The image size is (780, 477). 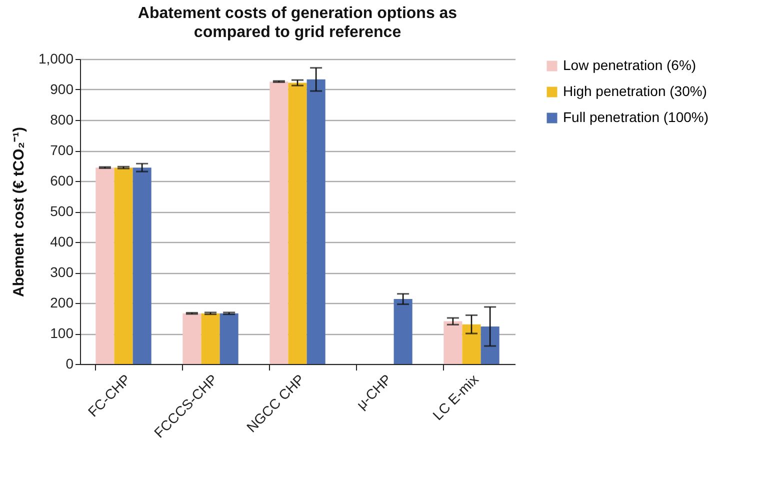 What do you see at coordinates (62, 242) in the screenshot?
I see `y-tick-label: 400` at bounding box center [62, 242].